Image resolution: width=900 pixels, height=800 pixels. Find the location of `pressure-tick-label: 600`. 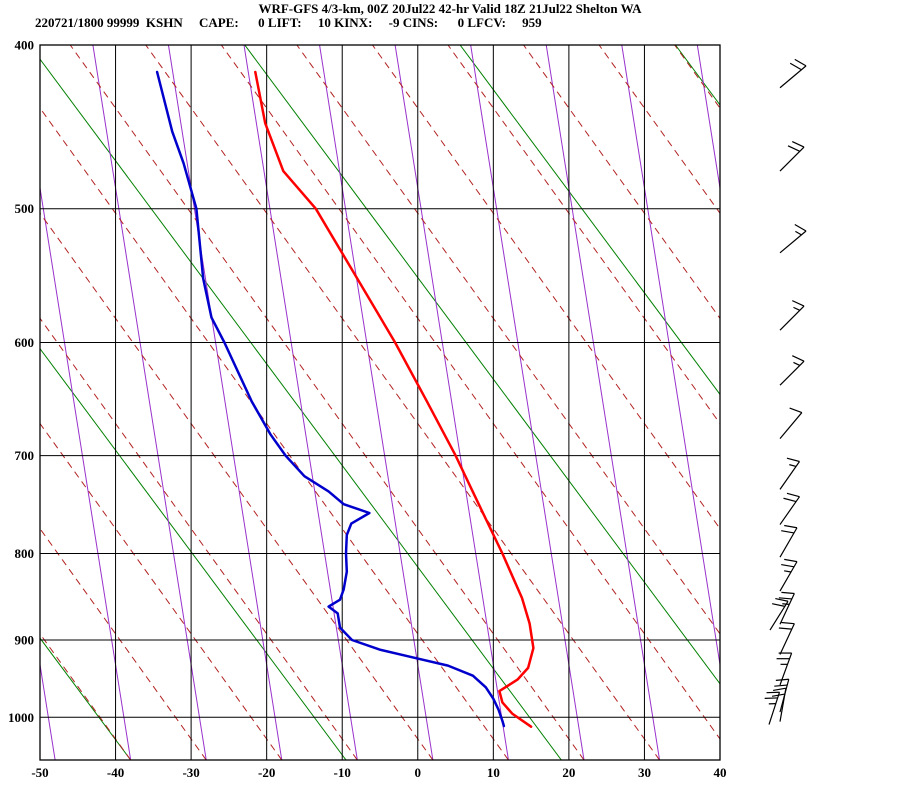

pressure-tick-label: 600 is located at coordinates (25, 342).